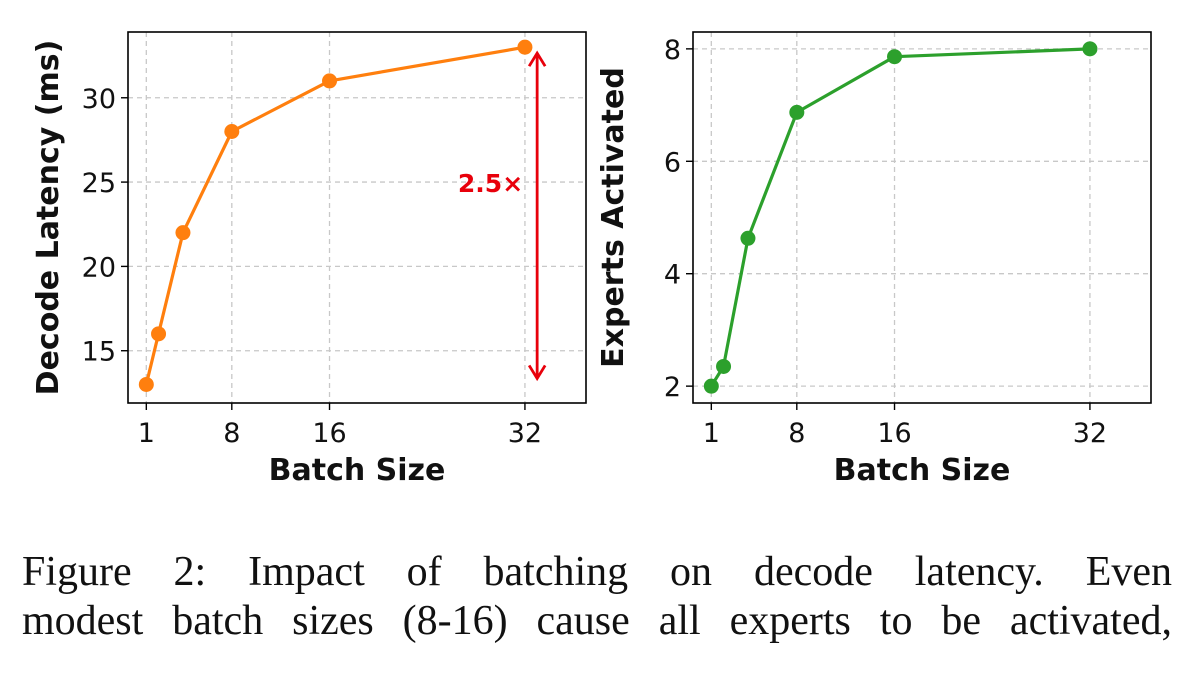  I want to click on experts-ytick-label-8: 8, so click(672, 50).